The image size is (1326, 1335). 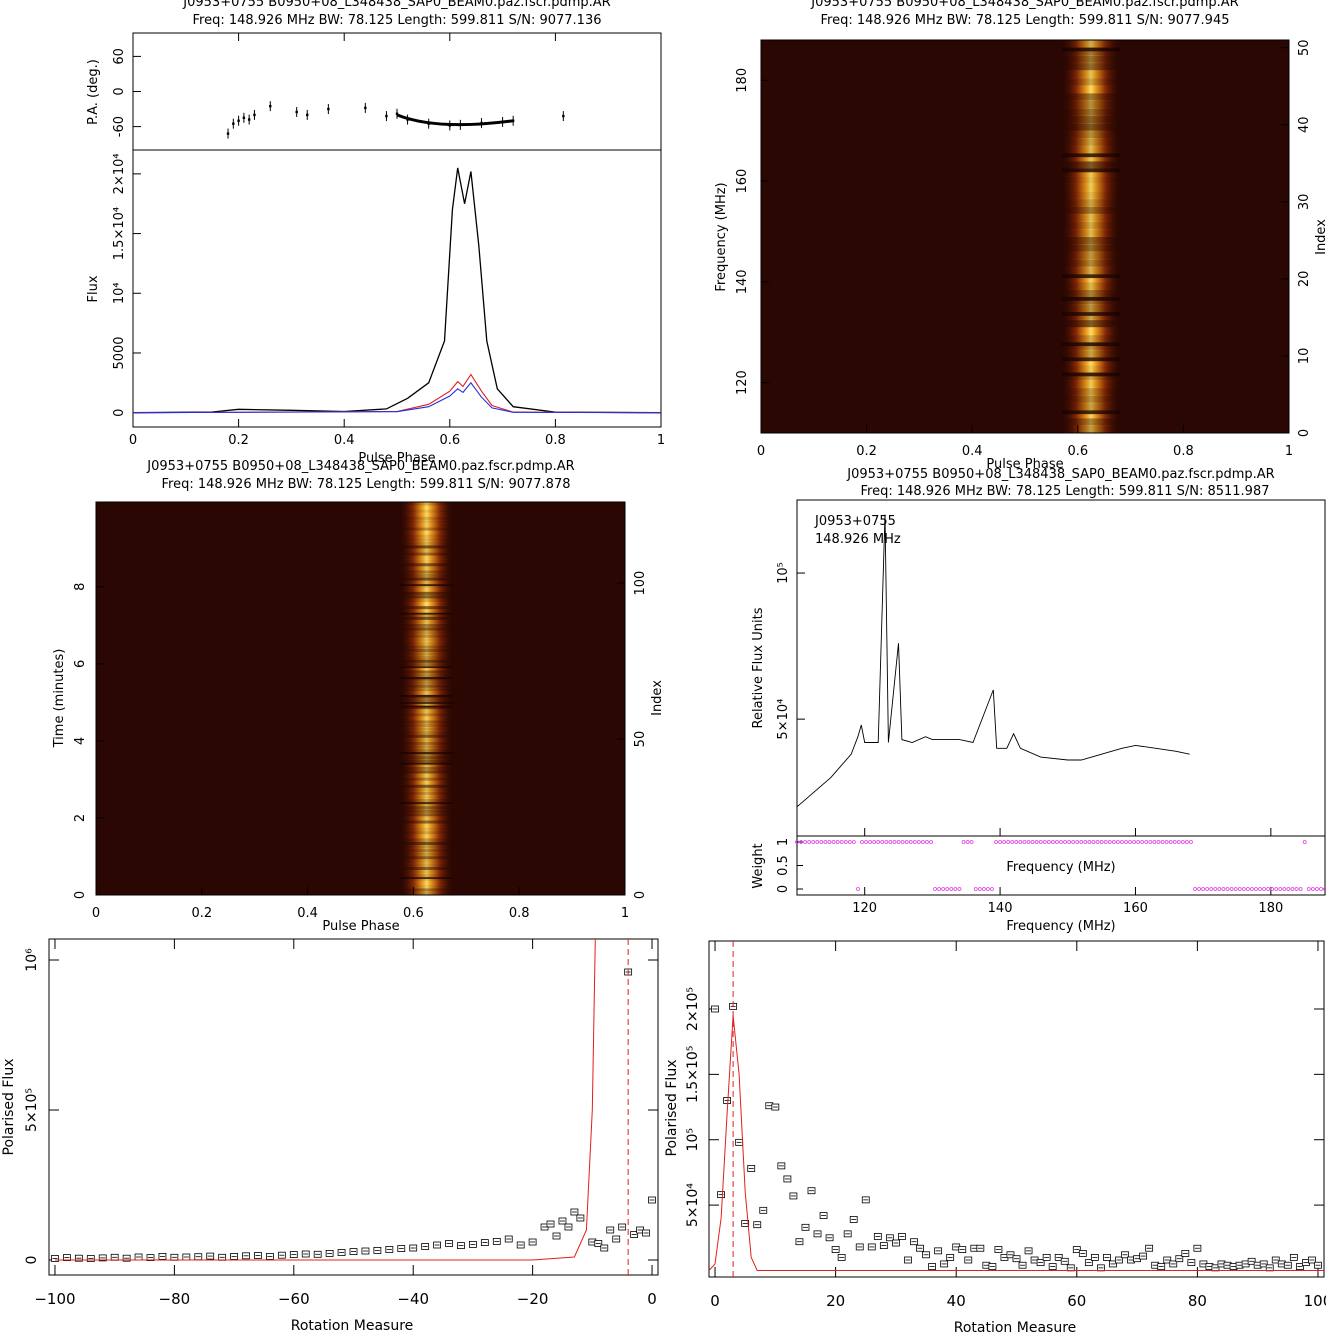 What do you see at coordinates (119, 126) in the screenshot?
I see `pa-tick-label: -60` at bounding box center [119, 126].